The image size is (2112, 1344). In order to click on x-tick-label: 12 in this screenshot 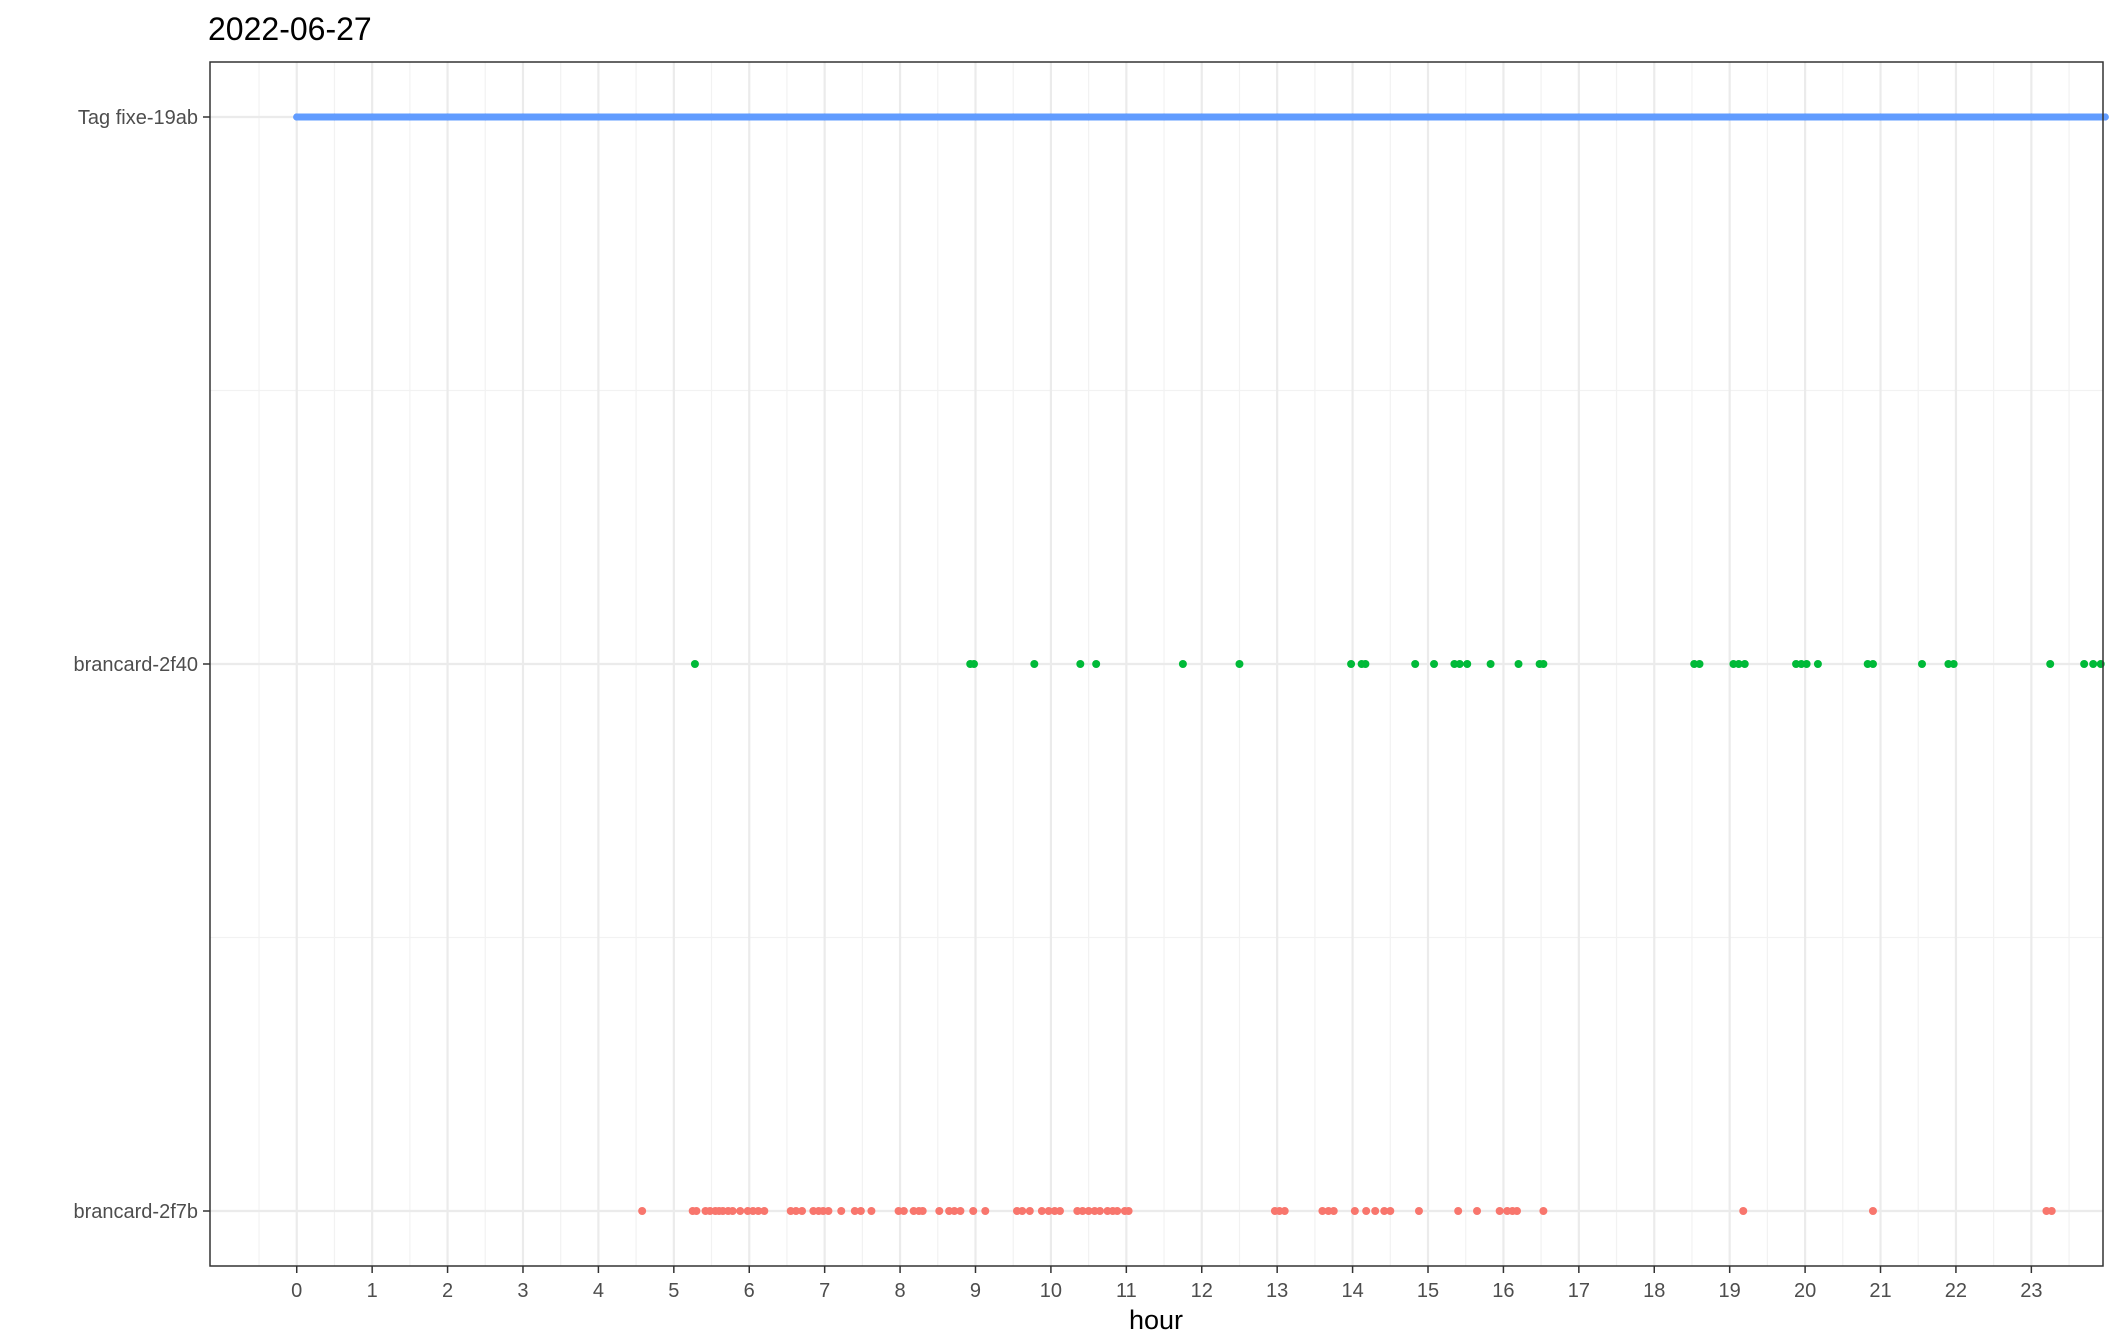, I will do `click(1202, 1291)`.